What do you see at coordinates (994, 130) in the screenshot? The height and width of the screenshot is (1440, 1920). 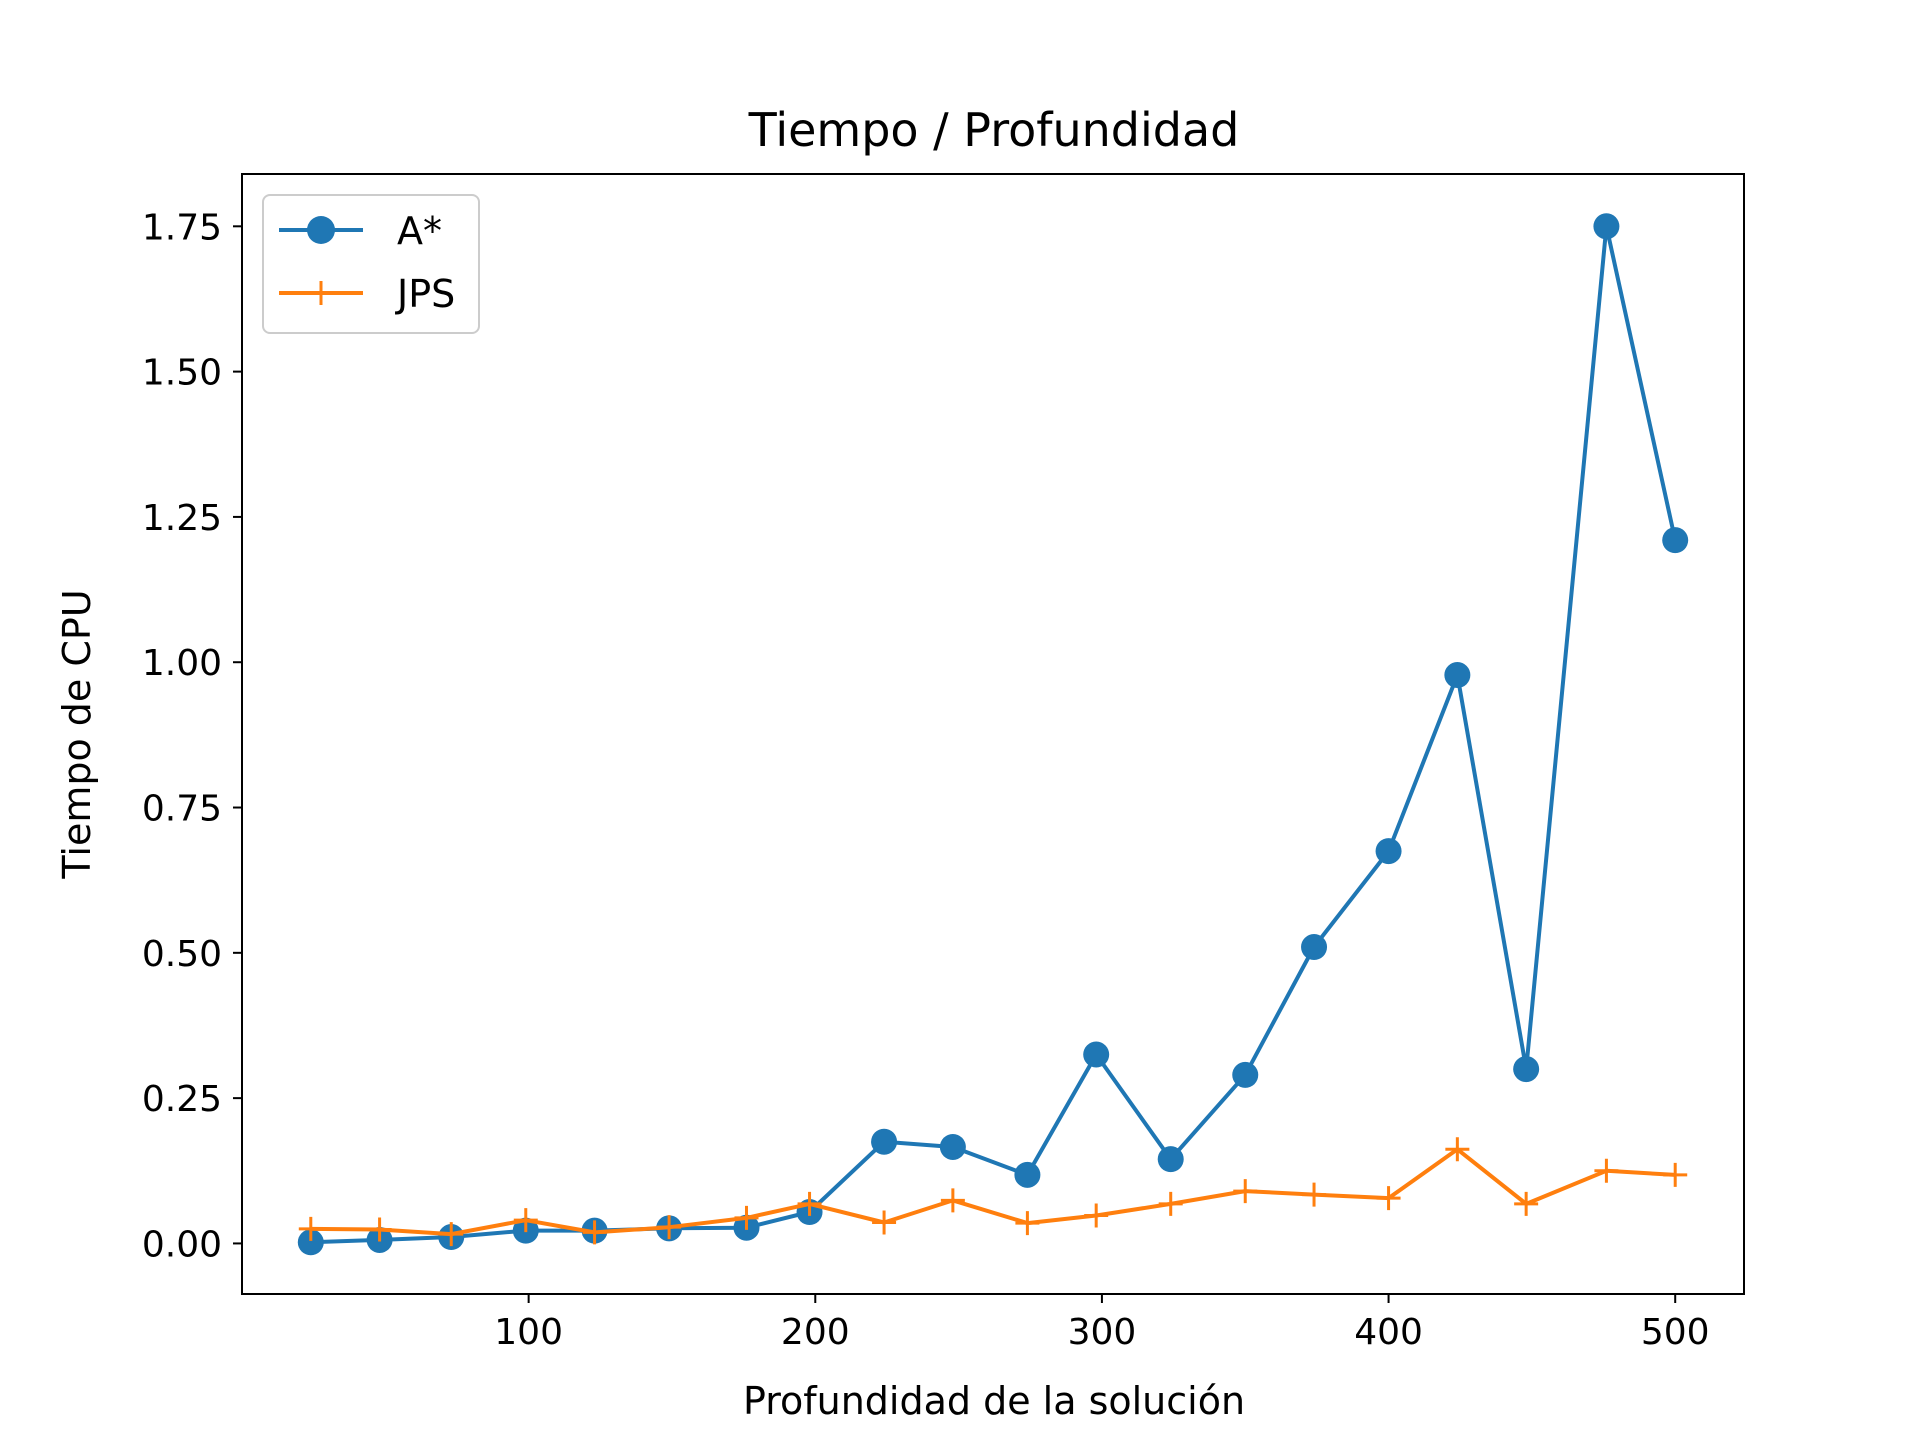 I see `chart-title: Tiempo / Profundidad` at bounding box center [994, 130].